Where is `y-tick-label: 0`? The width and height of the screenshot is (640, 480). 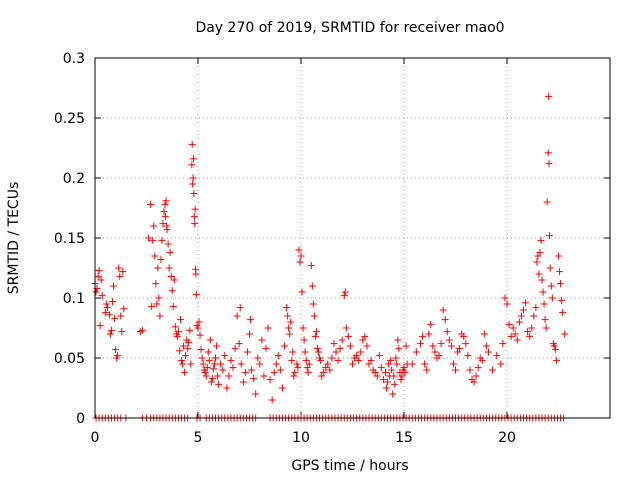
y-tick-label: 0 is located at coordinates (80, 419).